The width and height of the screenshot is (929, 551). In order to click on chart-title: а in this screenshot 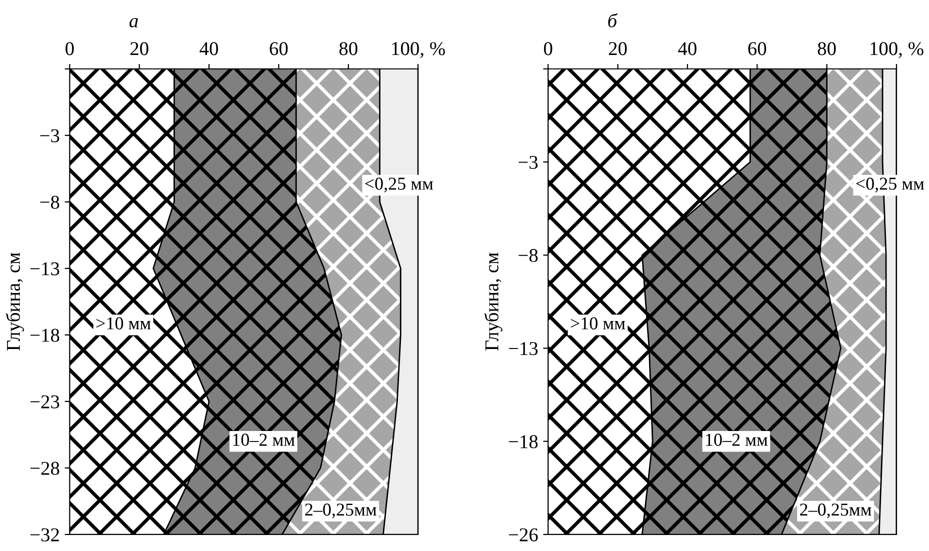, I will do `click(133, 23)`.